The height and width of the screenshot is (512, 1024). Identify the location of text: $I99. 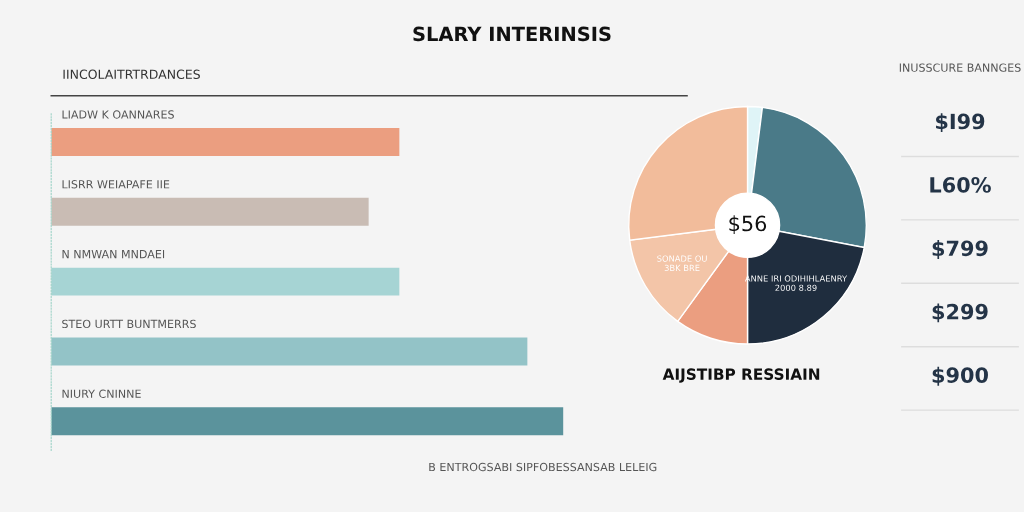
(960, 123).